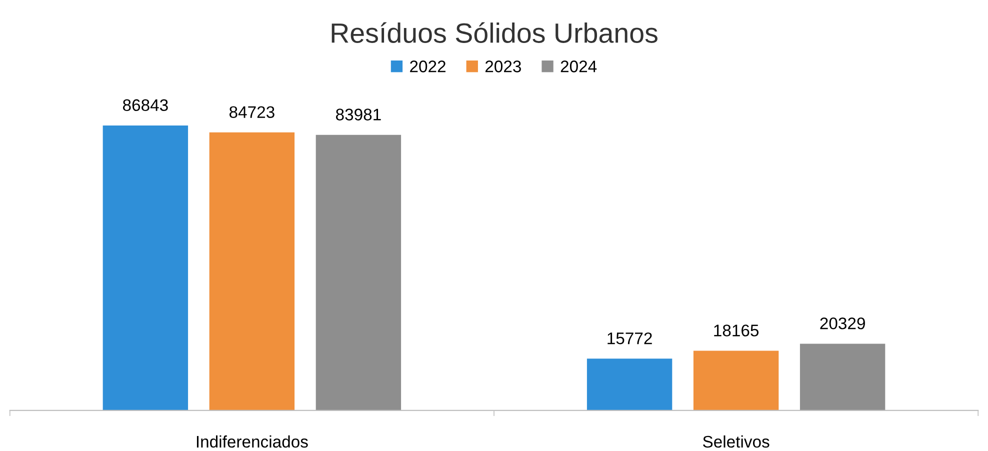  What do you see at coordinates (842, 324) in the screenshot?
I see `data-label: 20329` at bounding box center [842, 324].